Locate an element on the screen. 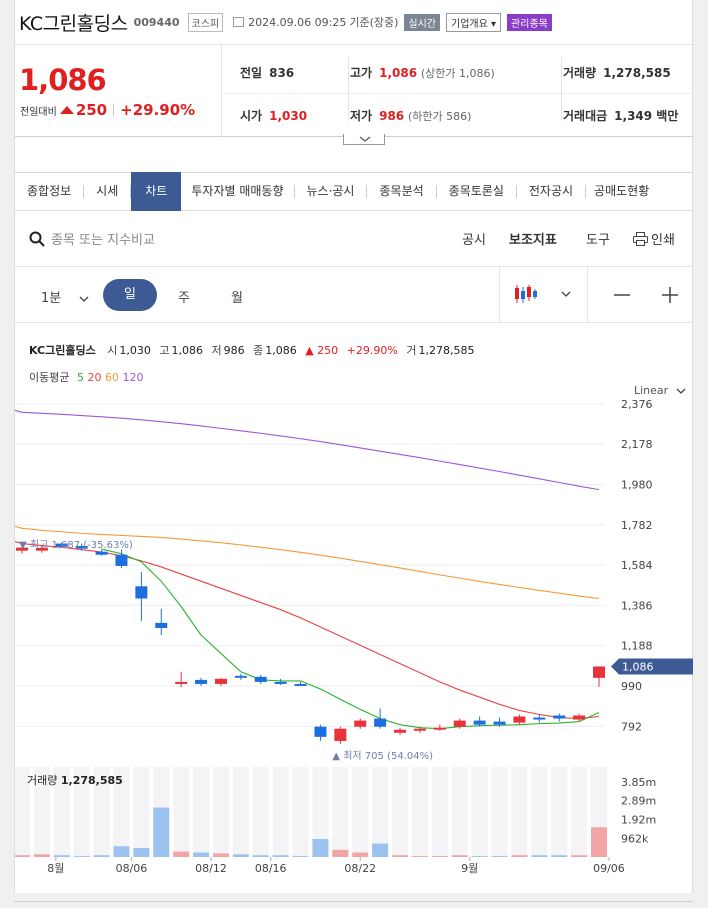 Image resolution: width=708 pixels, height=908 pixels. tab-news: 뉴스·공시 is located at coordinates (330, 191).